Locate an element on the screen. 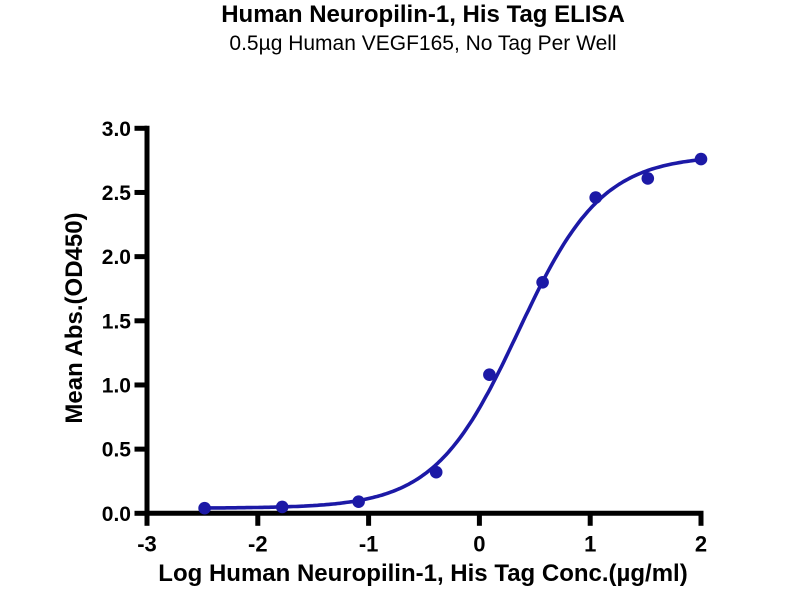 This screenshot has width=800, height=600. x-tick-label: 0 is located at coordinates (479, 543).